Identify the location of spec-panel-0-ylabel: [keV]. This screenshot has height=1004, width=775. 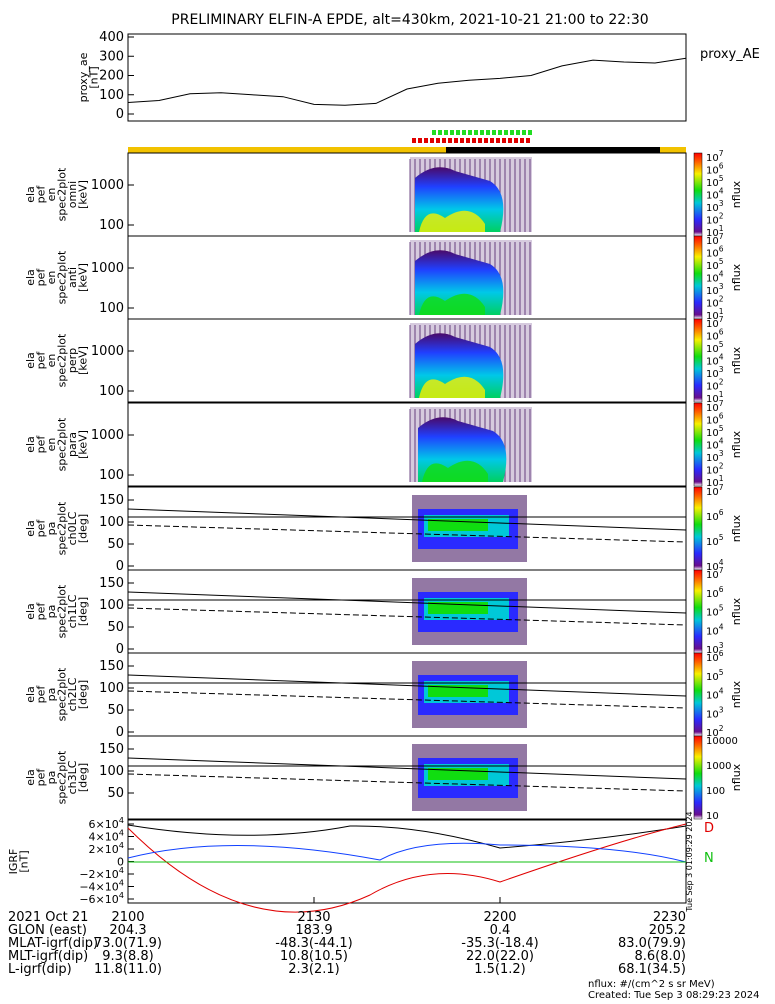
(82, 194).